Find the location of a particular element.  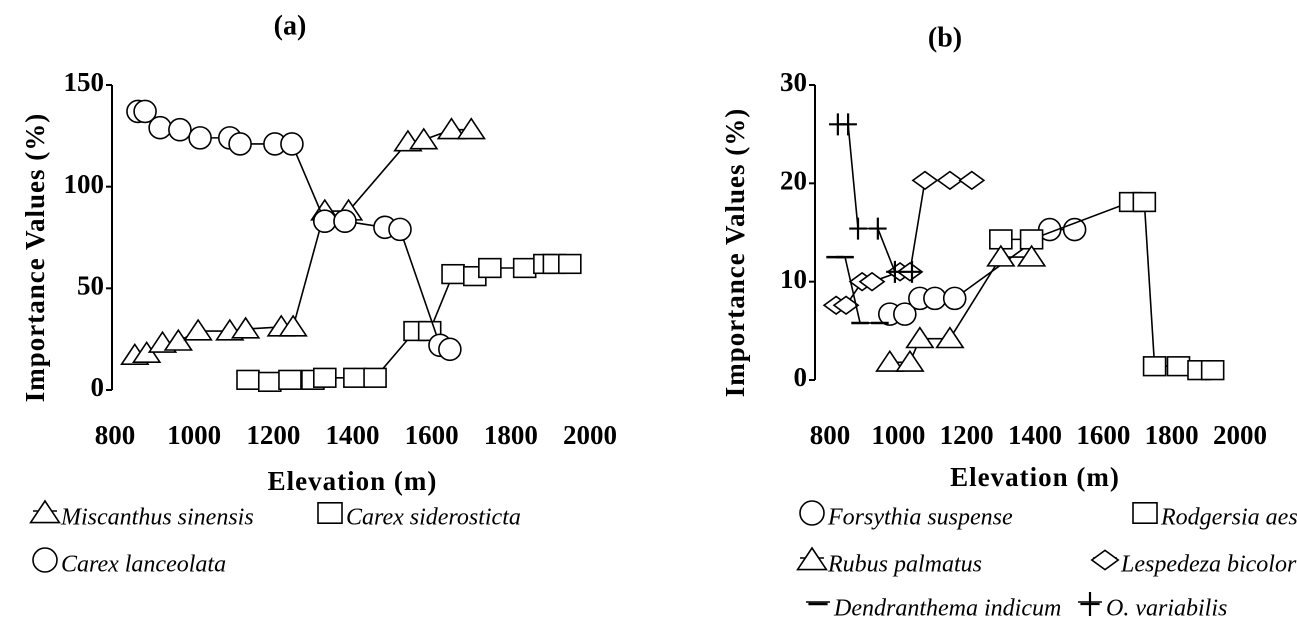

y-tick-label: 20 is located at coordinates (793, 181).